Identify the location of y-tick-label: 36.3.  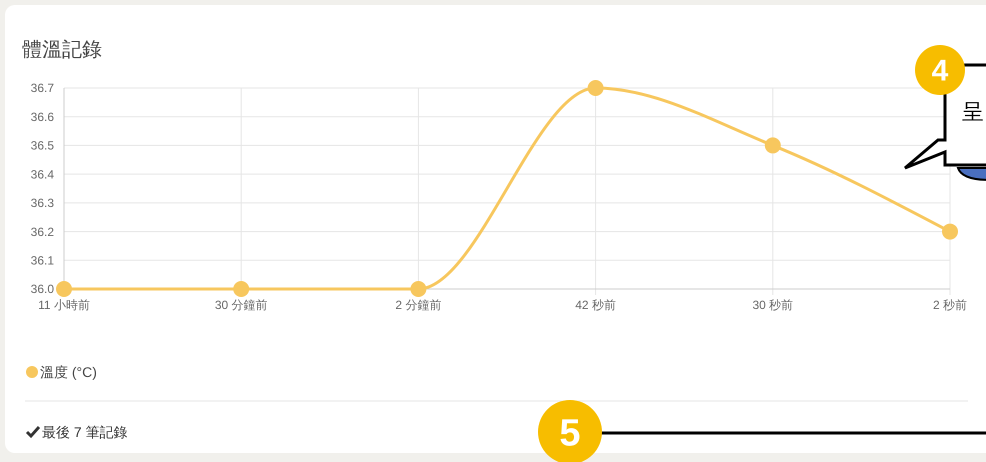
(42, 203).